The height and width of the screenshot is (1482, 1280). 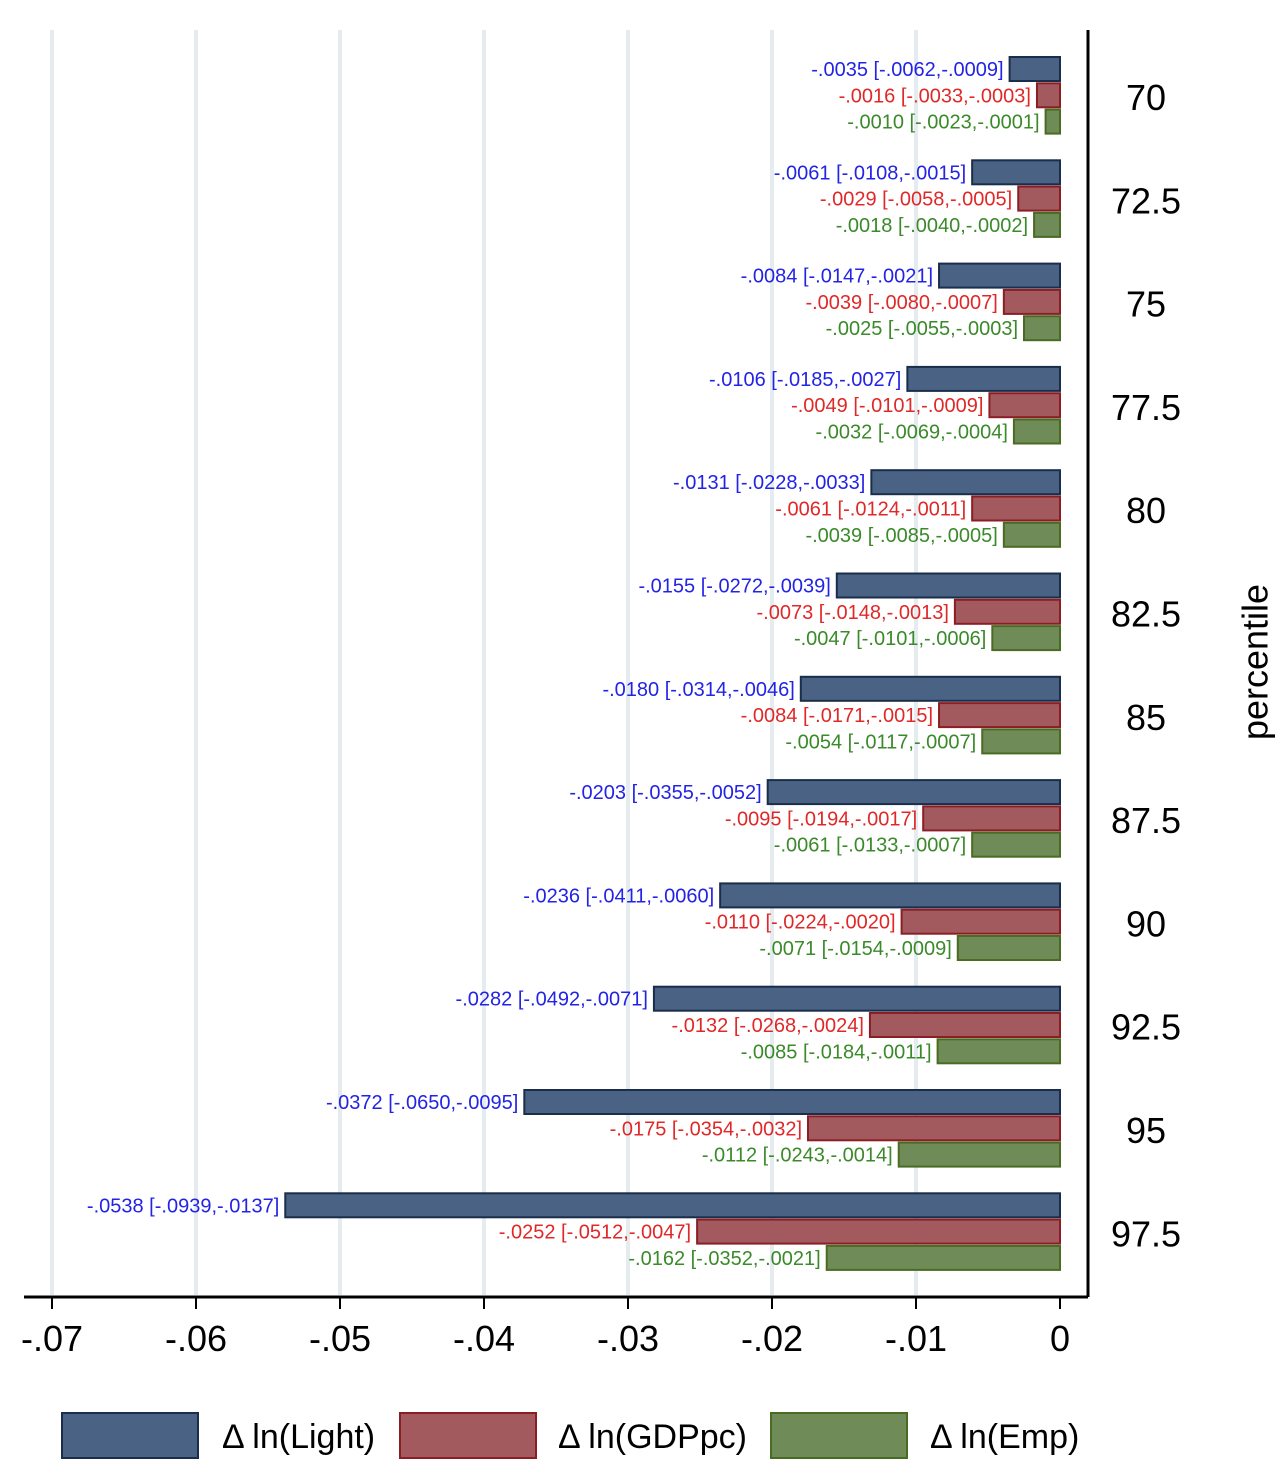 What do you see at coordinates (665, 793) in the screenshot?
I see `bar-label: -.0203 [-.0355,-.0052]` at bounding box center [665, 793].